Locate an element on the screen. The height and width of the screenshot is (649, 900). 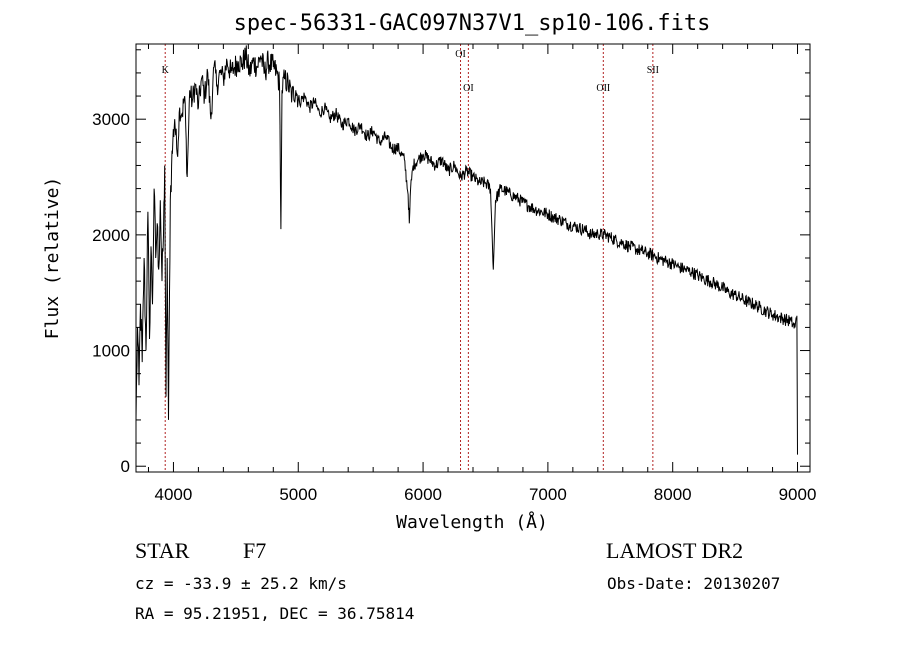
chart-title: spec-56331-GAC097N37V1_sp10-106.fits is located at coordinates (472, 23).